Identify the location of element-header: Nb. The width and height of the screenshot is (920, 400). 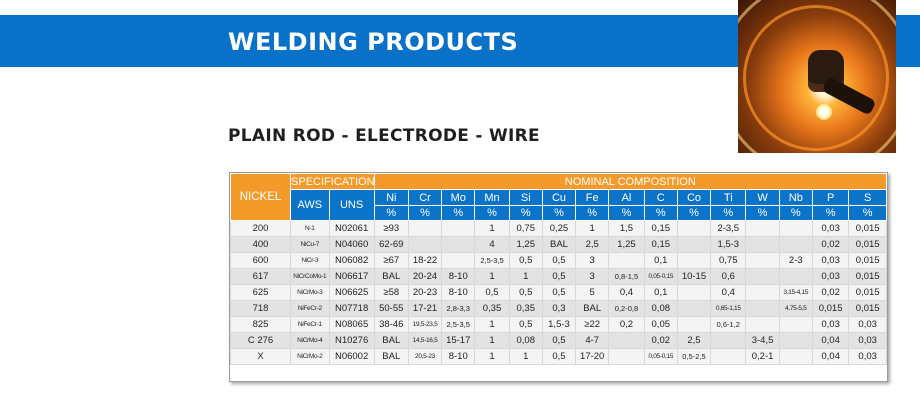
(795, 197).